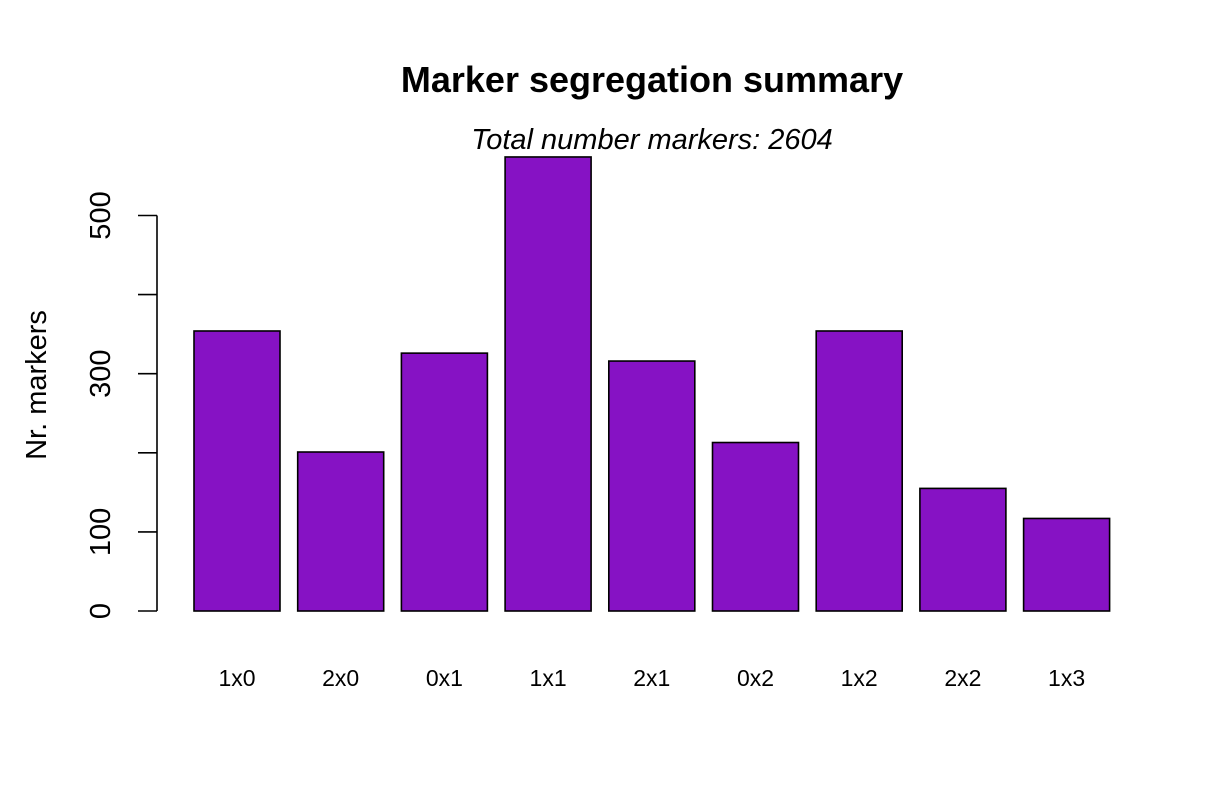  What do you see at coordinates (444, 678) in the screenshot?
I see `x-tick-label: 0x1` at bounding box center [444, 678].